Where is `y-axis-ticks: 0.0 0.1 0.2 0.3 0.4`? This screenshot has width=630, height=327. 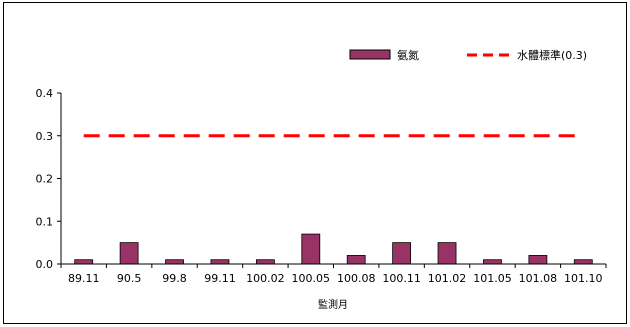
y-axis-ticks: 0.0 0.1 0.2 0.3 0.4 is located at coordinates (48, 179).